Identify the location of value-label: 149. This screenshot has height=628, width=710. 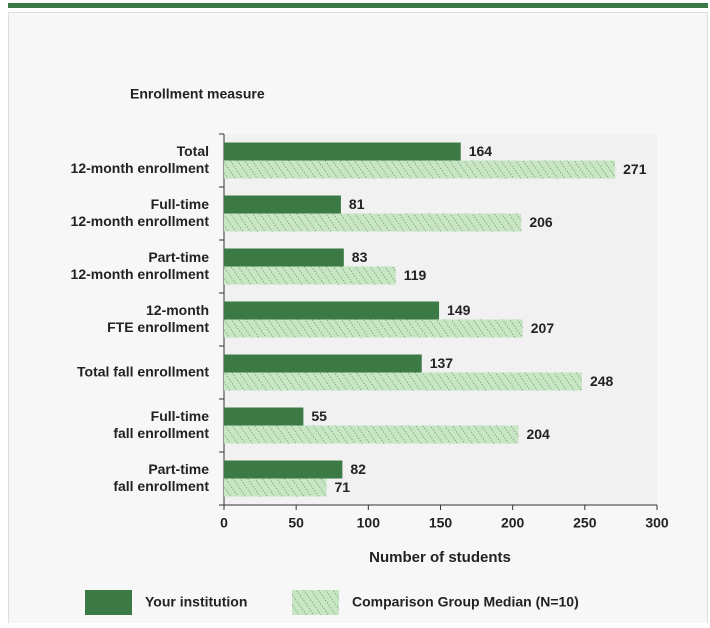
(459, 310).